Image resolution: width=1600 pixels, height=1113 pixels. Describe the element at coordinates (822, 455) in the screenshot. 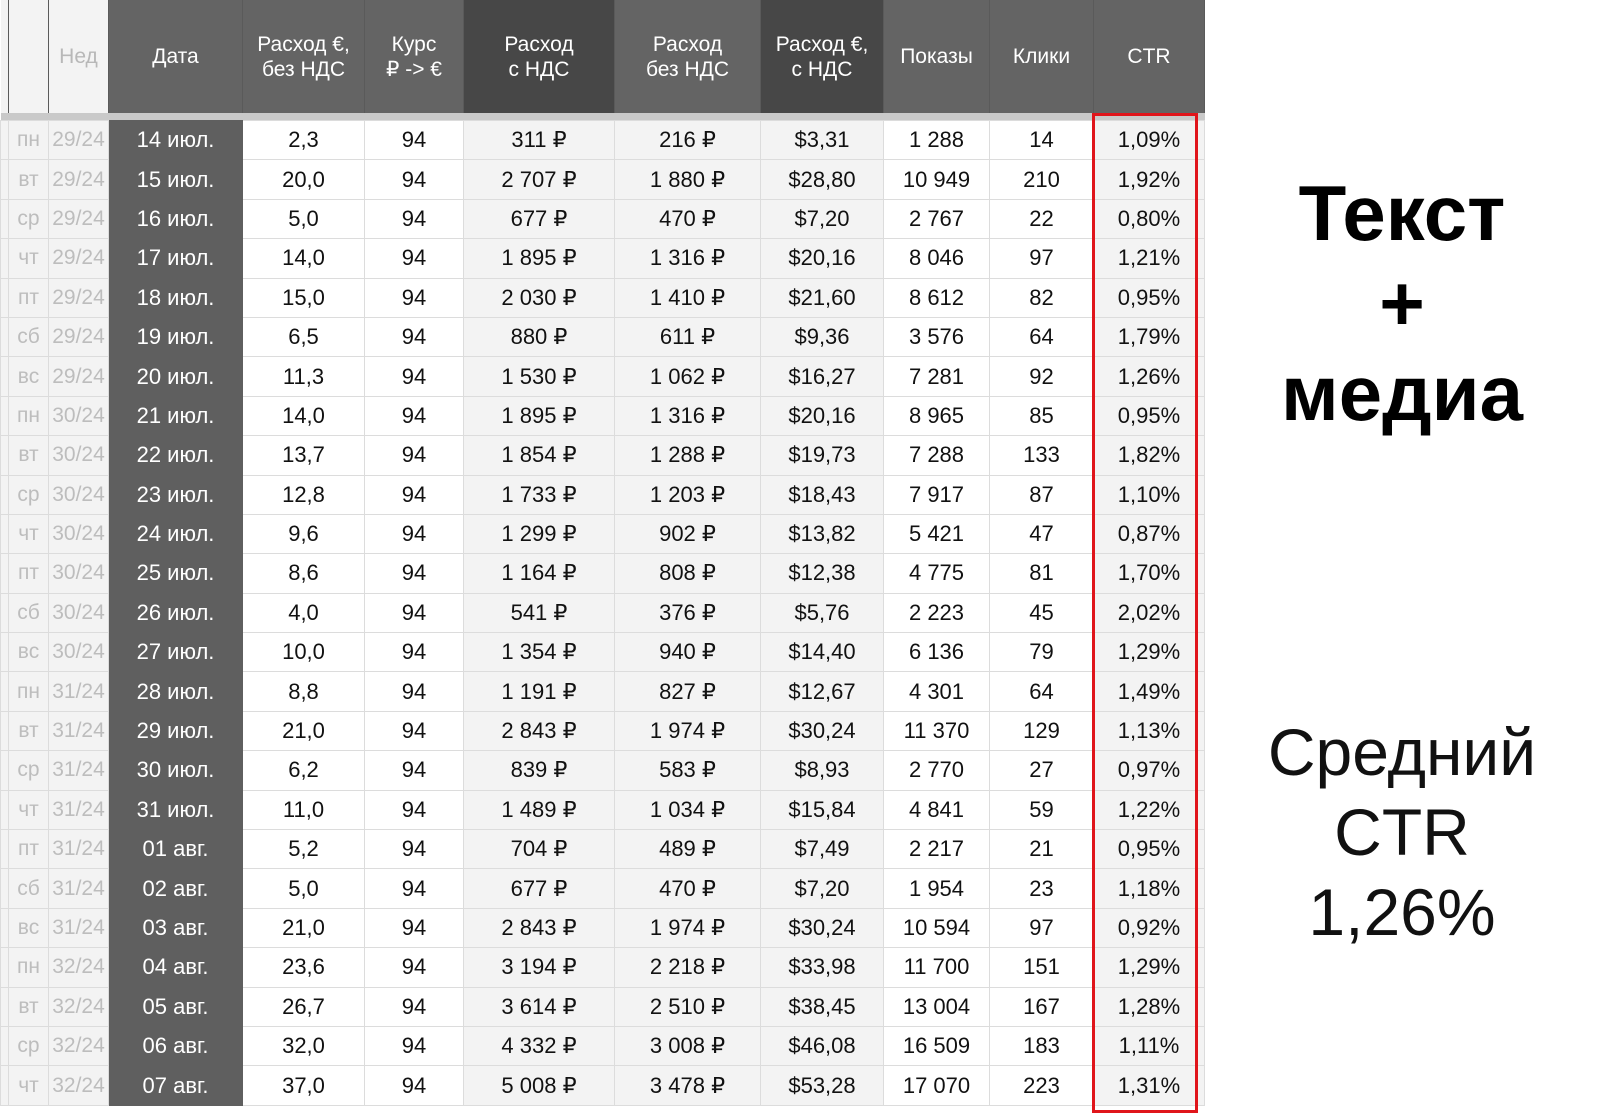

I see `cell-spend-usd-vat: $19,73` at that location.